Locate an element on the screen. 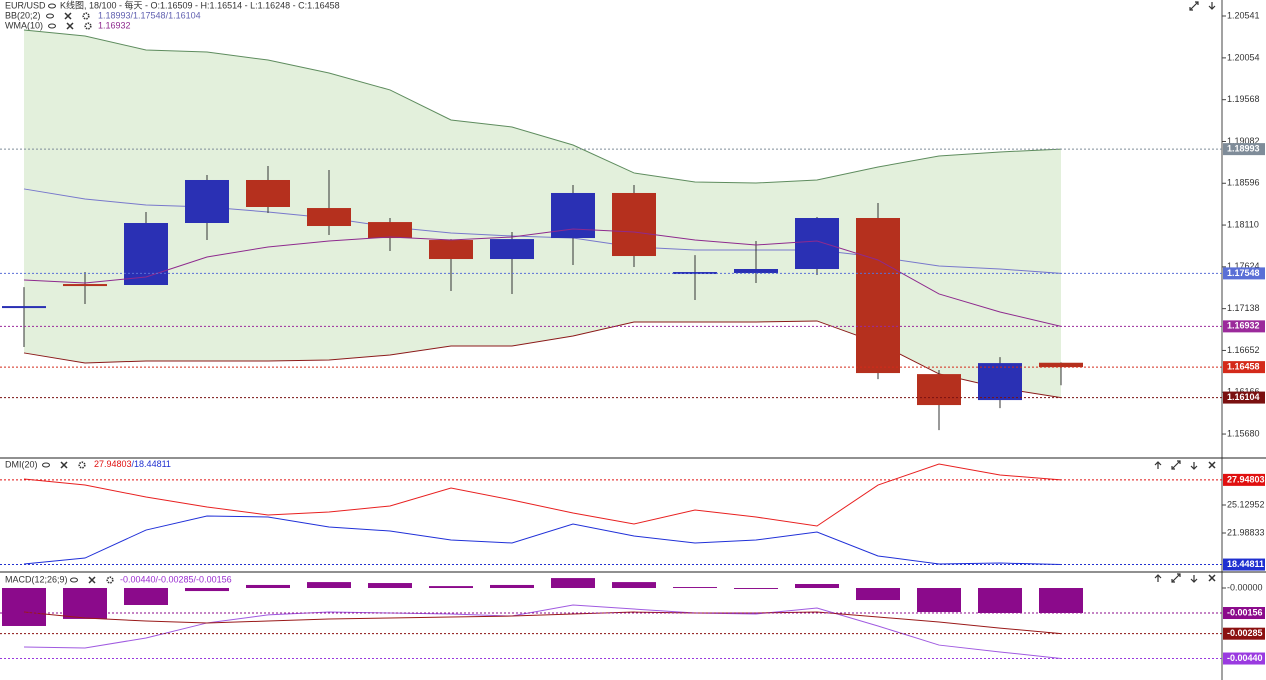 The width and height of the screenshot is (1266, 680). y-tick-label: 1.17138 is located at coordinates (1243, 308).